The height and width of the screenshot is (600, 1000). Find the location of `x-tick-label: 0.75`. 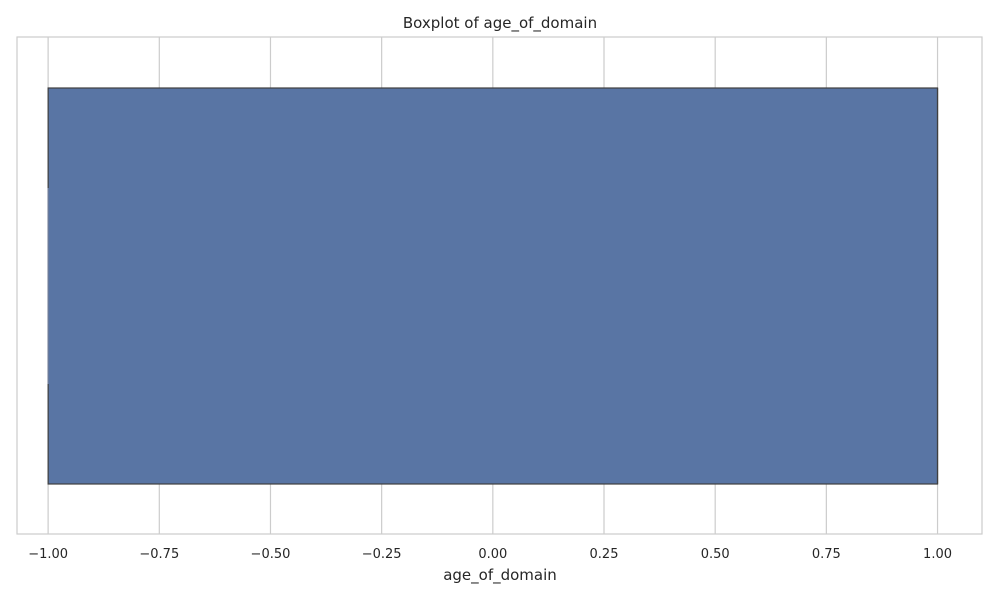

x-tick-label: 0.75 is located at coordinates (826, 554).